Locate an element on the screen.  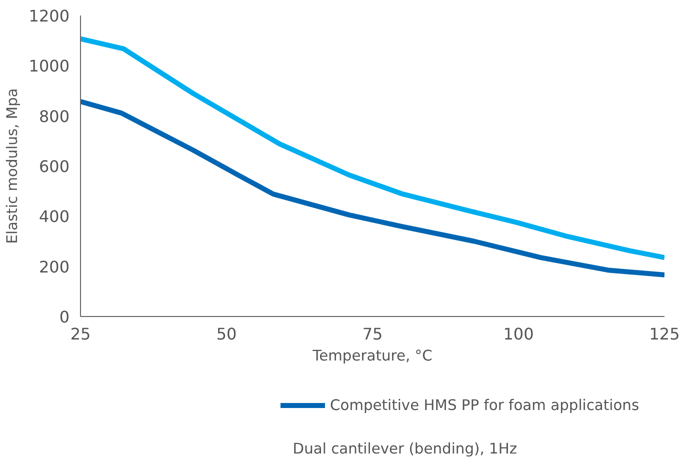
legend-label: Competitive HMS PP for foam applications is located at coordinates (485, 405).